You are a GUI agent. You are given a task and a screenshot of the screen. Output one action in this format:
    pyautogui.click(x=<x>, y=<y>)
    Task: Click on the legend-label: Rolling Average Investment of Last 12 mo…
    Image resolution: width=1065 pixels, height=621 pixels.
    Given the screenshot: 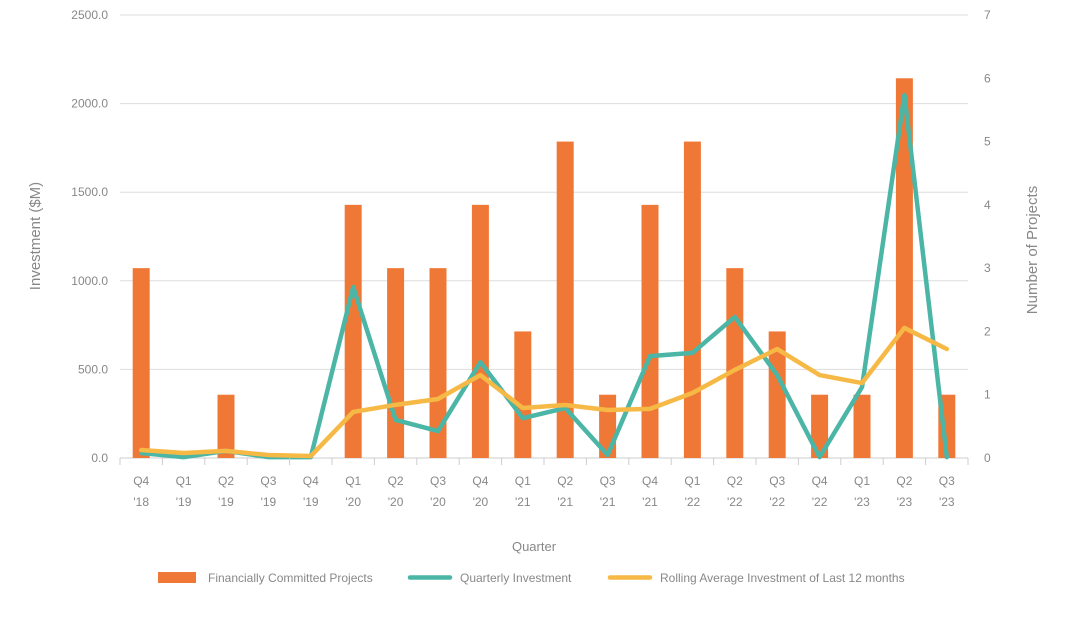 What is the action you would take?
    pyautogui.click(x=782, y=578)
    